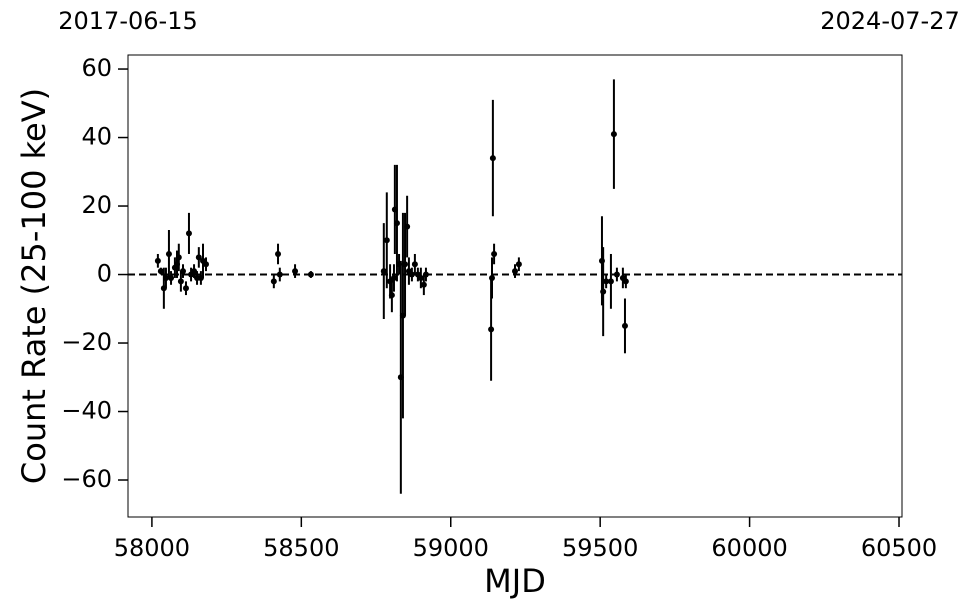 The width and height of the screenshot is (980, 613). I want to click on x-tick-label: 59000, so click(451, 548).